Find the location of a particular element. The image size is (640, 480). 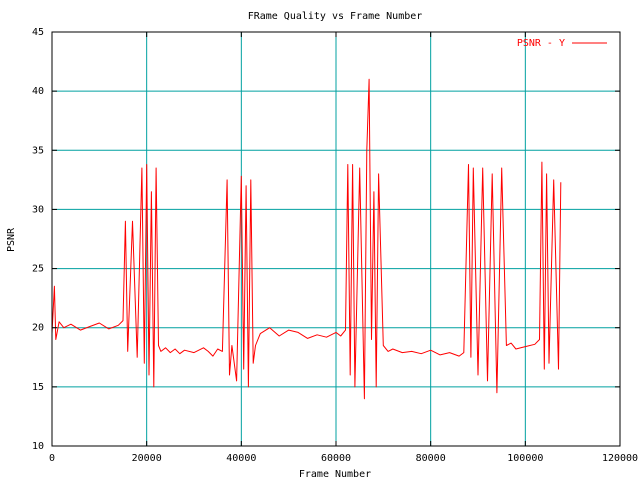

x-tick-label: 120000 is located at coordinates (620, 458).